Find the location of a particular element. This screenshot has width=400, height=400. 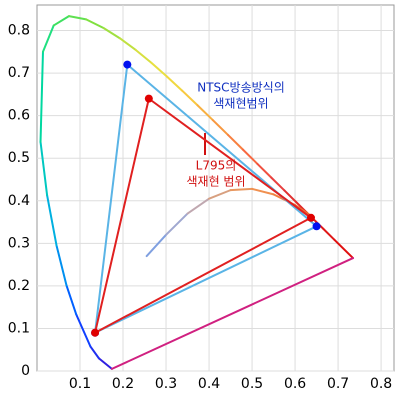

y-tick-label: 0.1 is located at coordinates (19, 328).